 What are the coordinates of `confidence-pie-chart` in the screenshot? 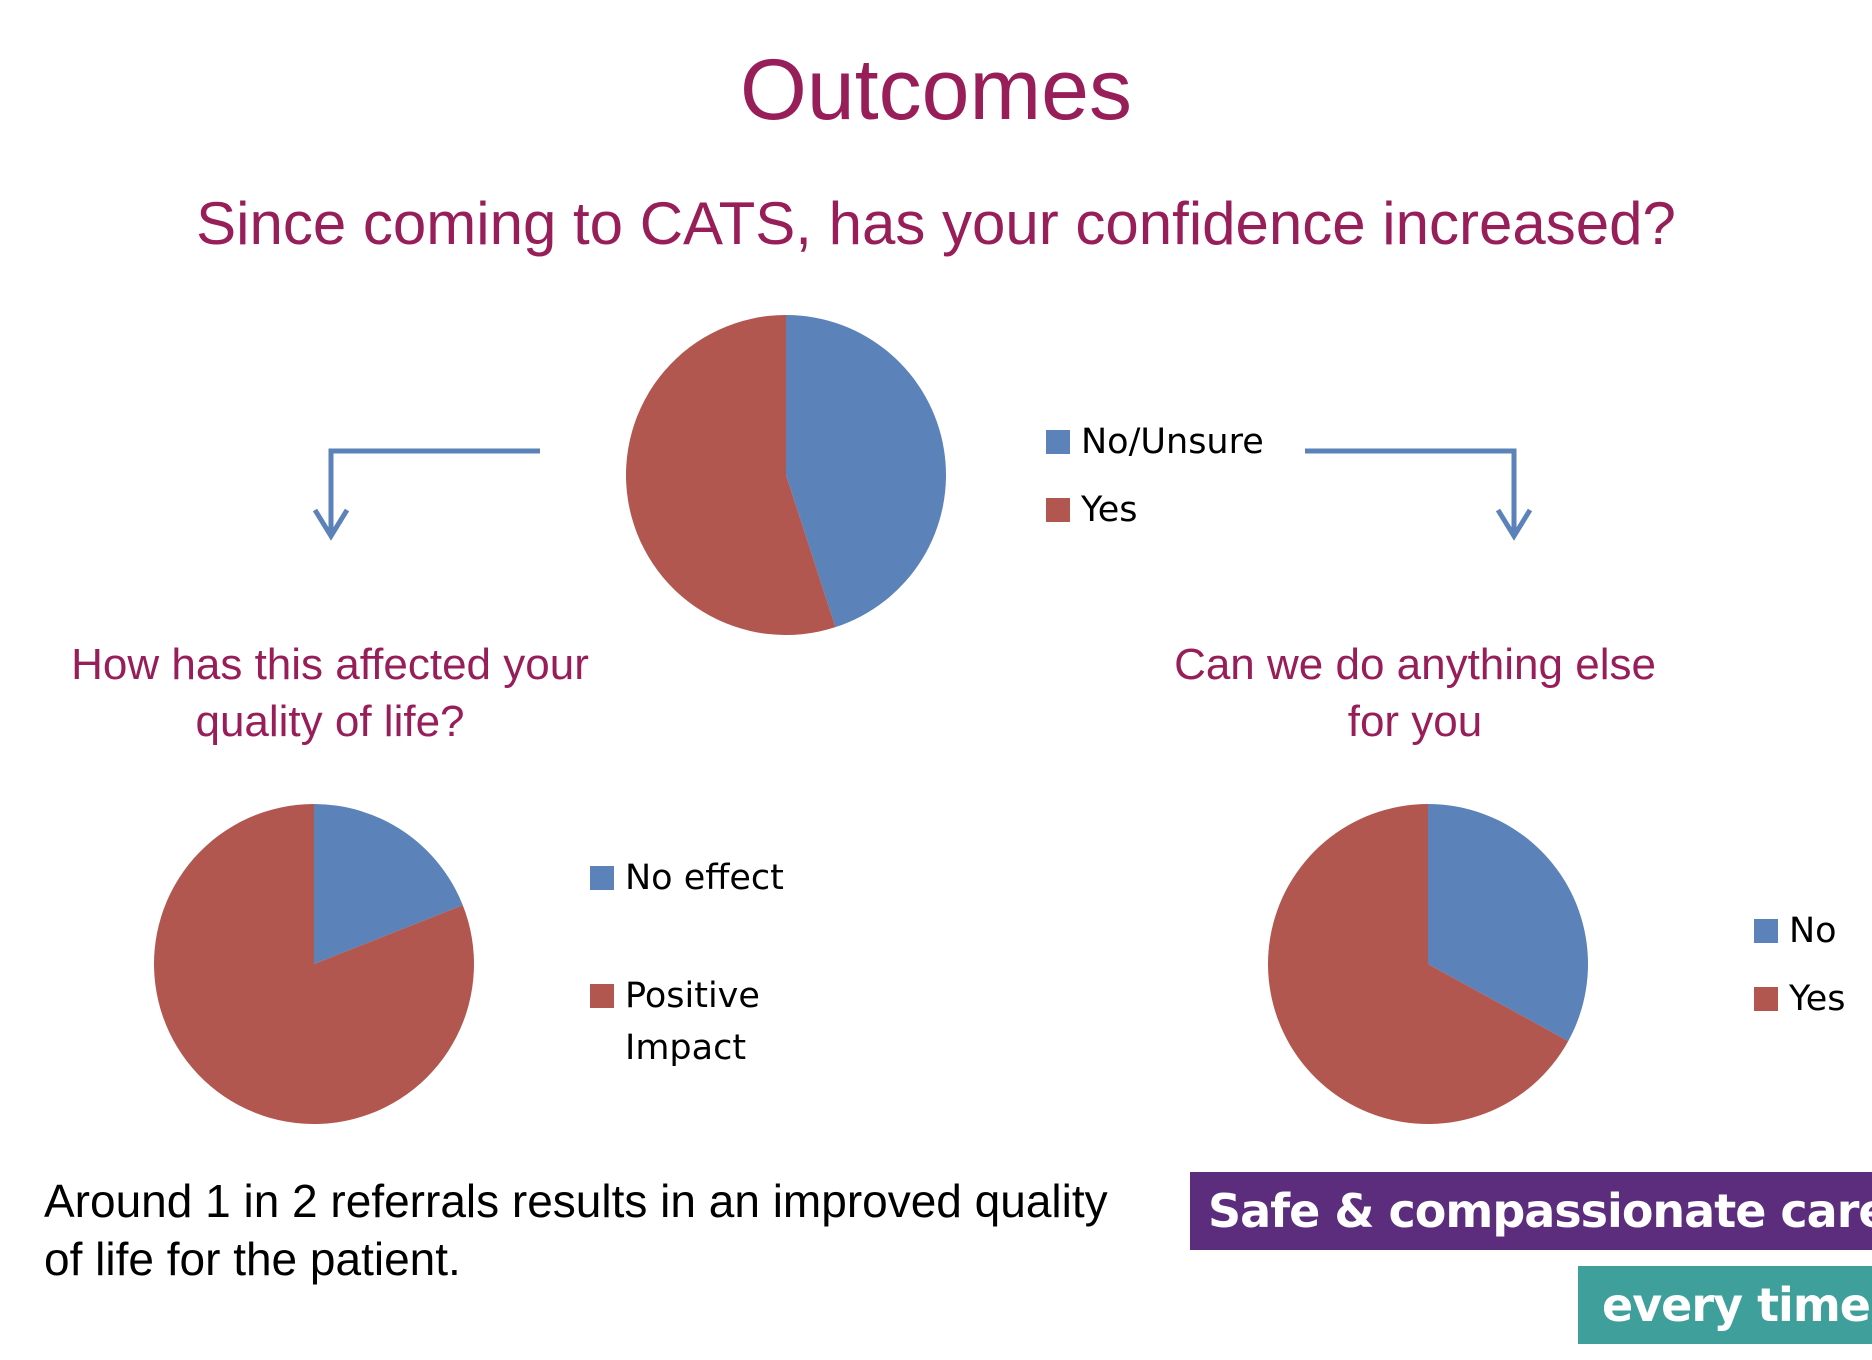 It's located at (786, 475).